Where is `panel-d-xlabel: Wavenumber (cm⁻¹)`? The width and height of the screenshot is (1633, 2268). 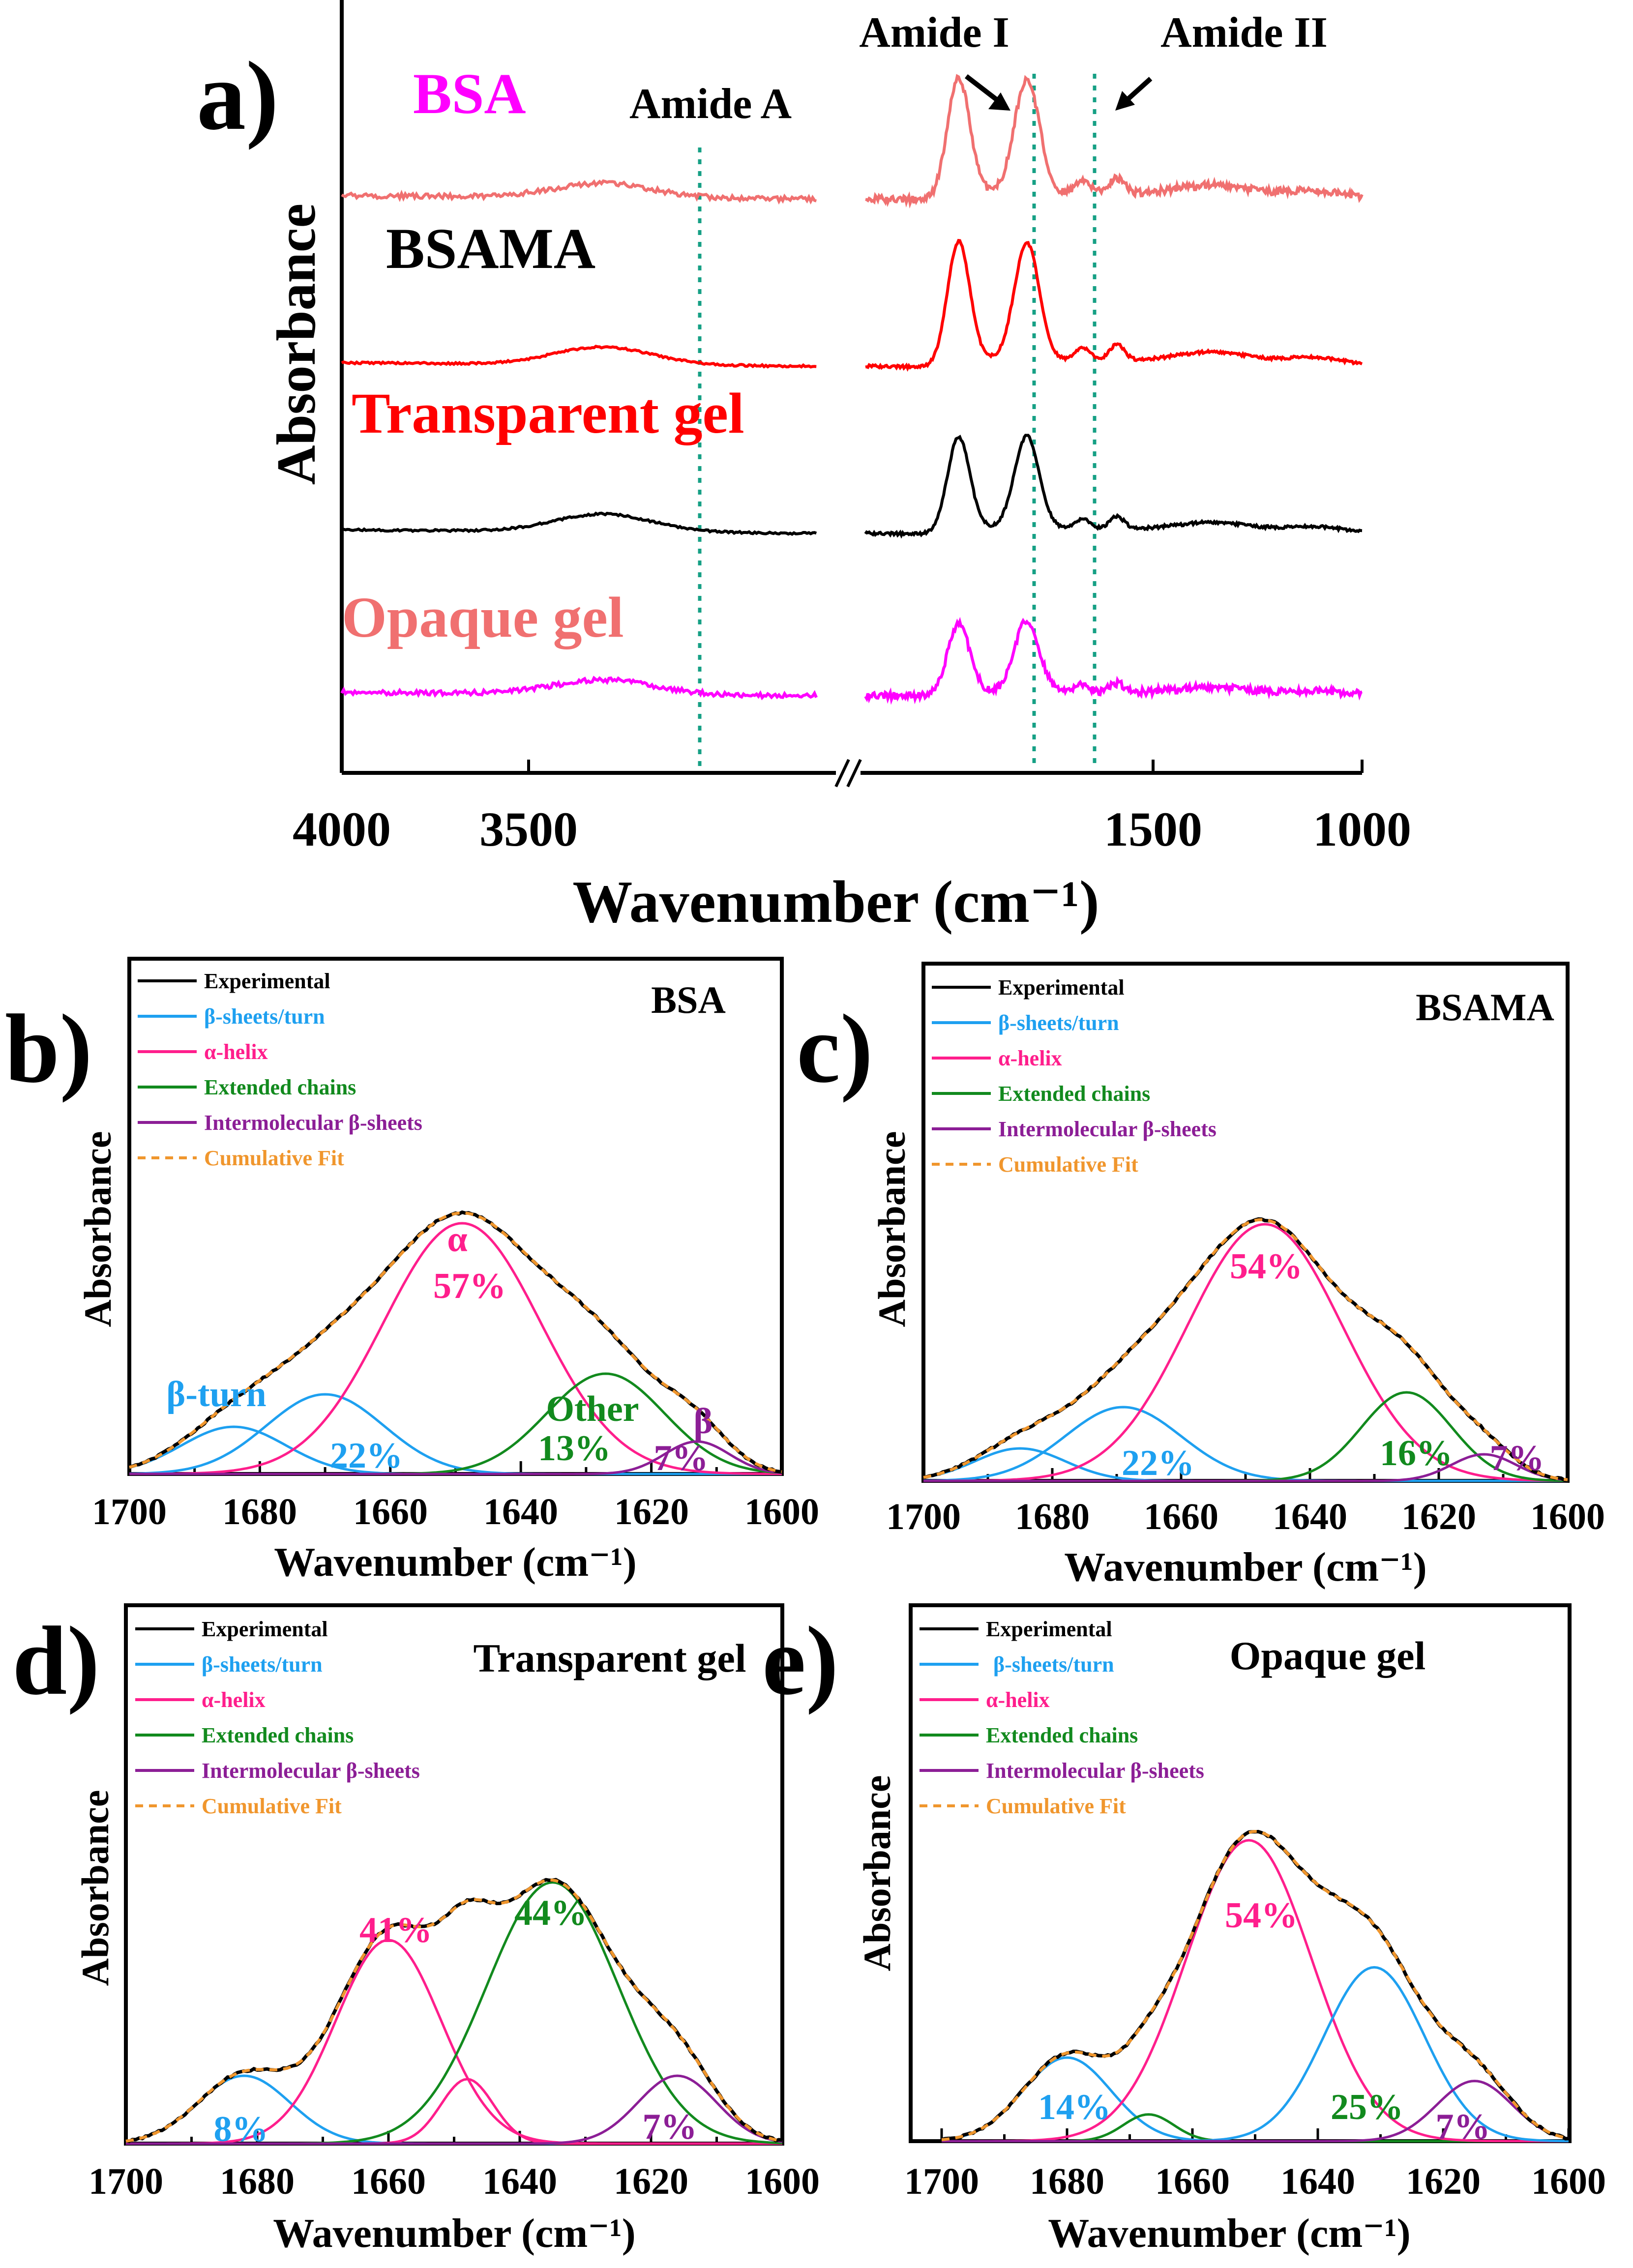 panel-d-xlabel: Wavenumber (cm⁻¹) is located at coordinates (454, 2233).